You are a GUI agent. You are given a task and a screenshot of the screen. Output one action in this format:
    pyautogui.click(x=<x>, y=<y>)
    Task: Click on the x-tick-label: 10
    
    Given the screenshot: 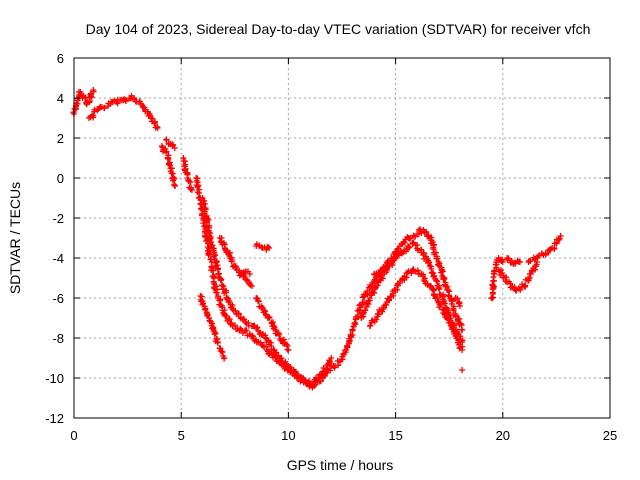 What is the action you would take?
    pyautogui.click(x=288, y=435)
    